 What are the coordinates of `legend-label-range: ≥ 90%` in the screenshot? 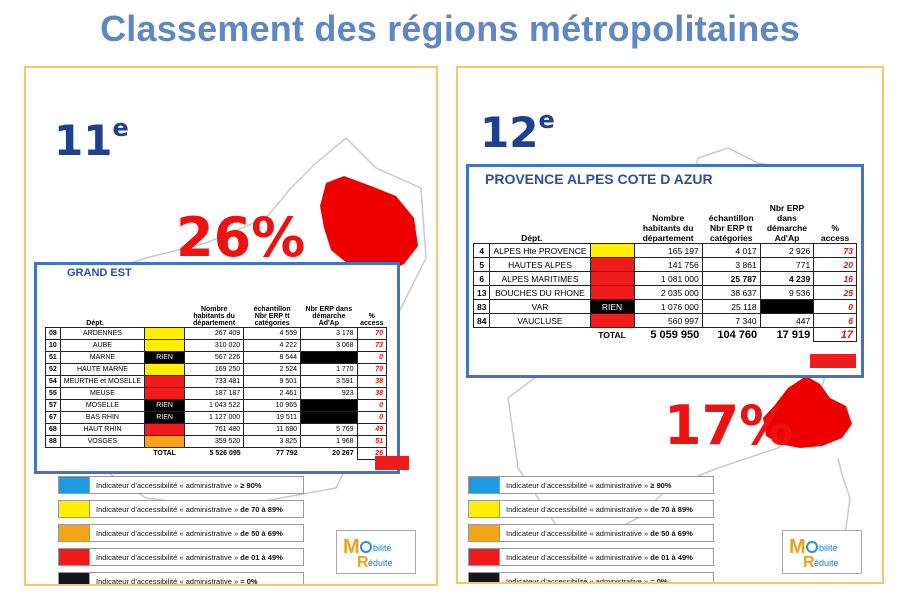 It's located at (661, 485).